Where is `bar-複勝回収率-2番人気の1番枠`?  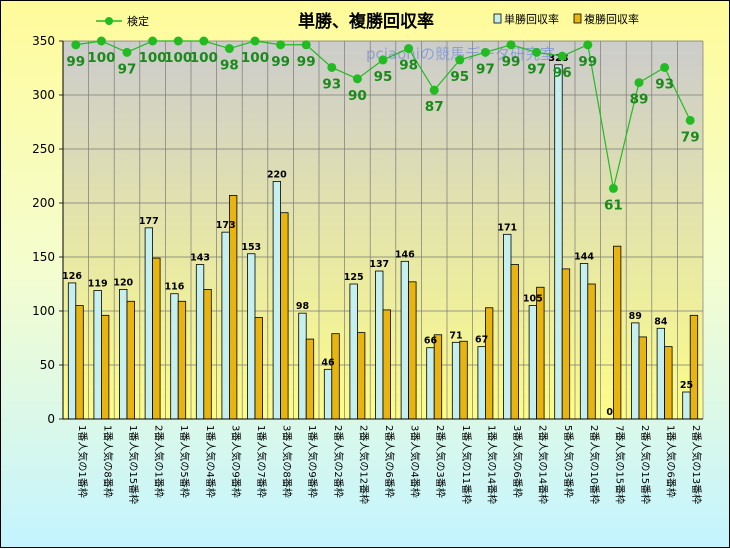 bar-複勝回収率-2番人気の1番枠 is located at coordinates (156, 338).